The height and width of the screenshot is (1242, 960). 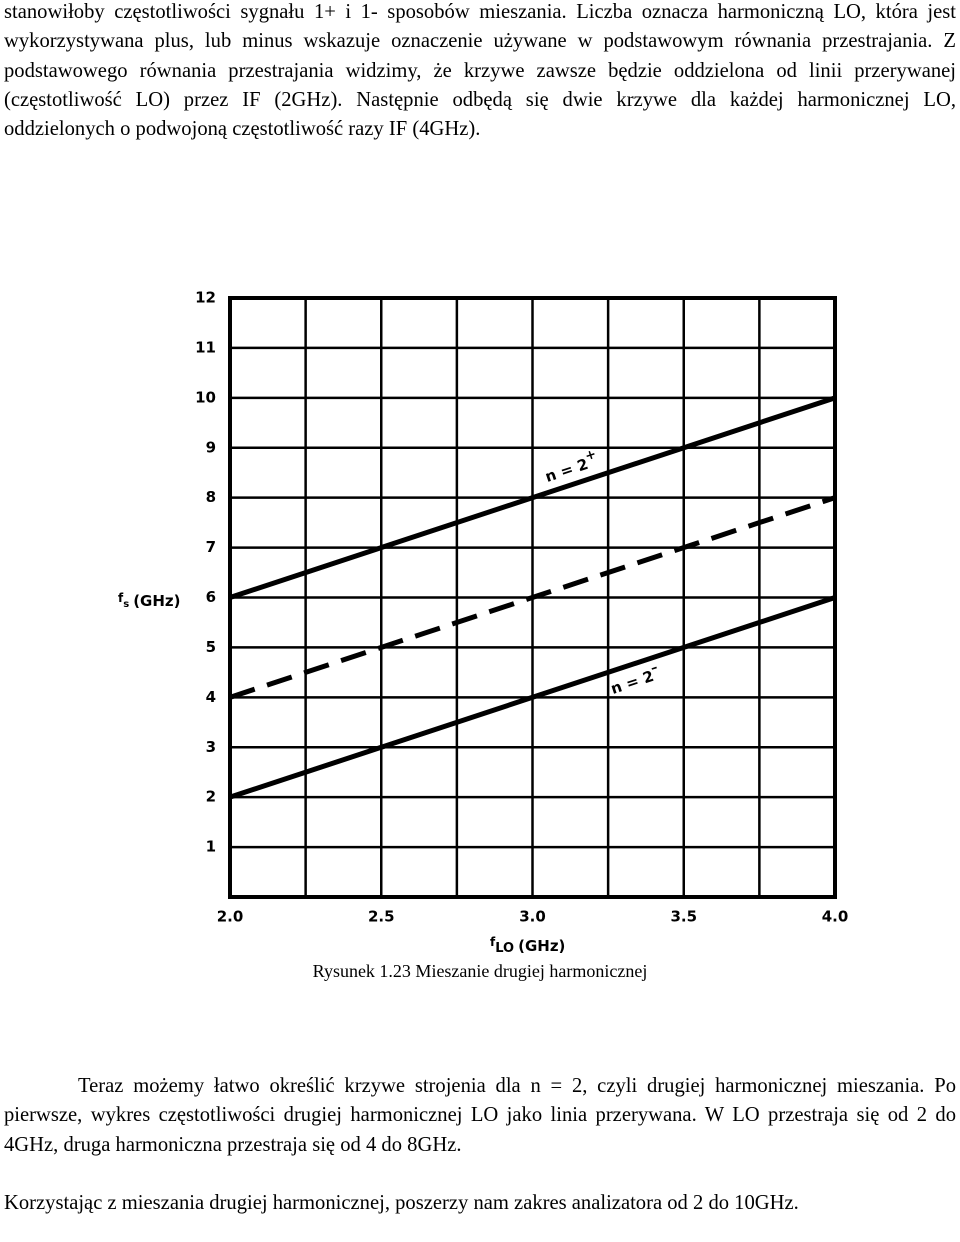 What do you see at coordinates (211, 647) in the screenshot?
I see `y-tick-label: 5` at bounding box center [211, 647].